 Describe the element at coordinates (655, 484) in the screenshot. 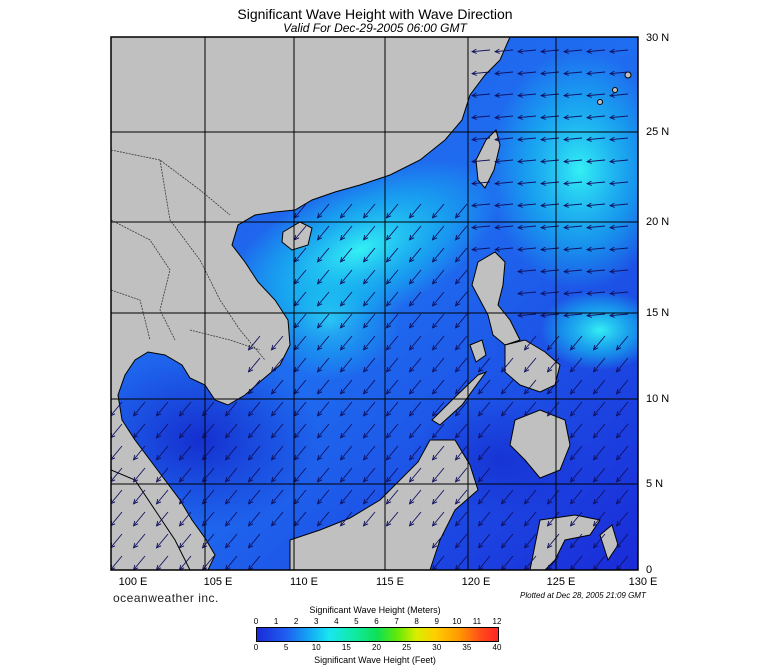

I see `lat-label: 5 N` at that location.